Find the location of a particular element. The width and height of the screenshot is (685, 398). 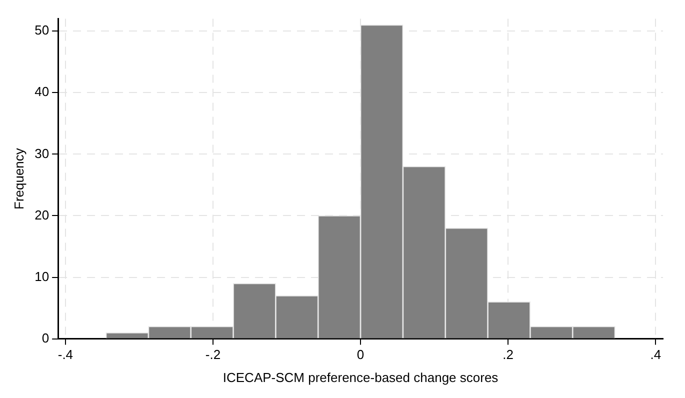

x-tick-label: -.4 is located at coordinates (66, 354).